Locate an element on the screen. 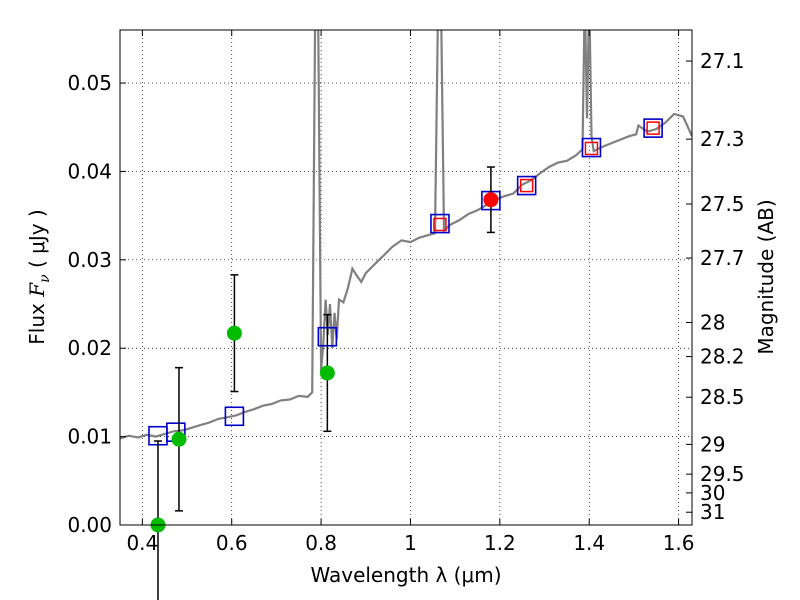  y-label-symbol: F is located at coordinates (37, 290).